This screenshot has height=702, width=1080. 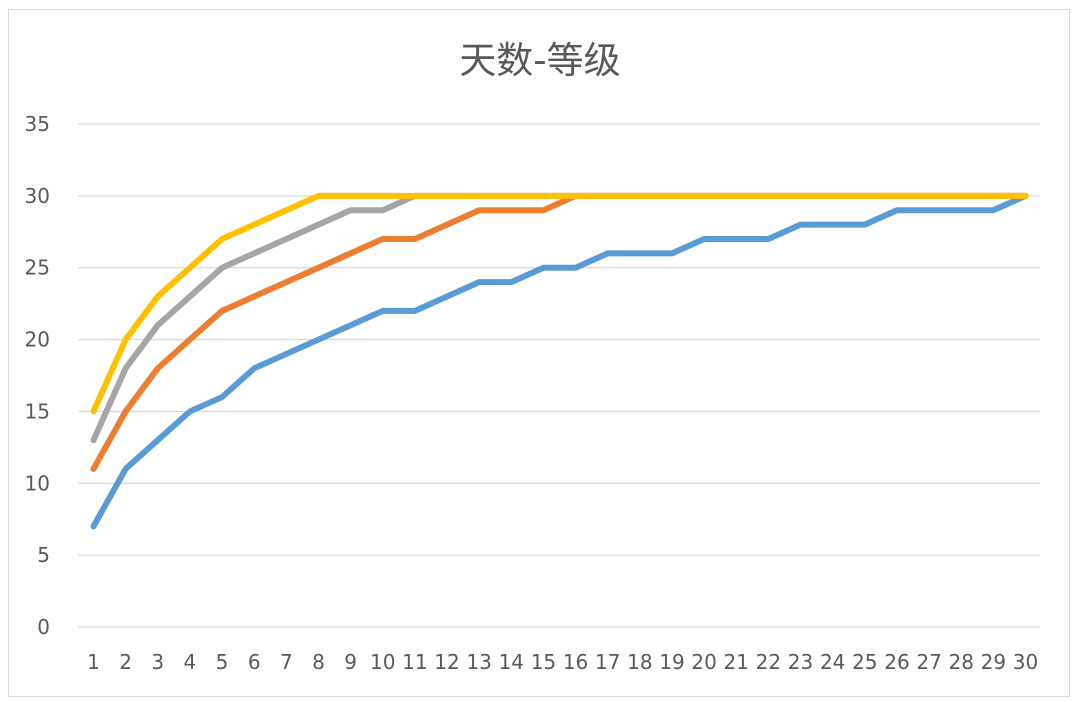 What do you see at coordinates (37, 268) in the screenshot?
I see `y-tick-label: 25` at bounding box center [37, 268].